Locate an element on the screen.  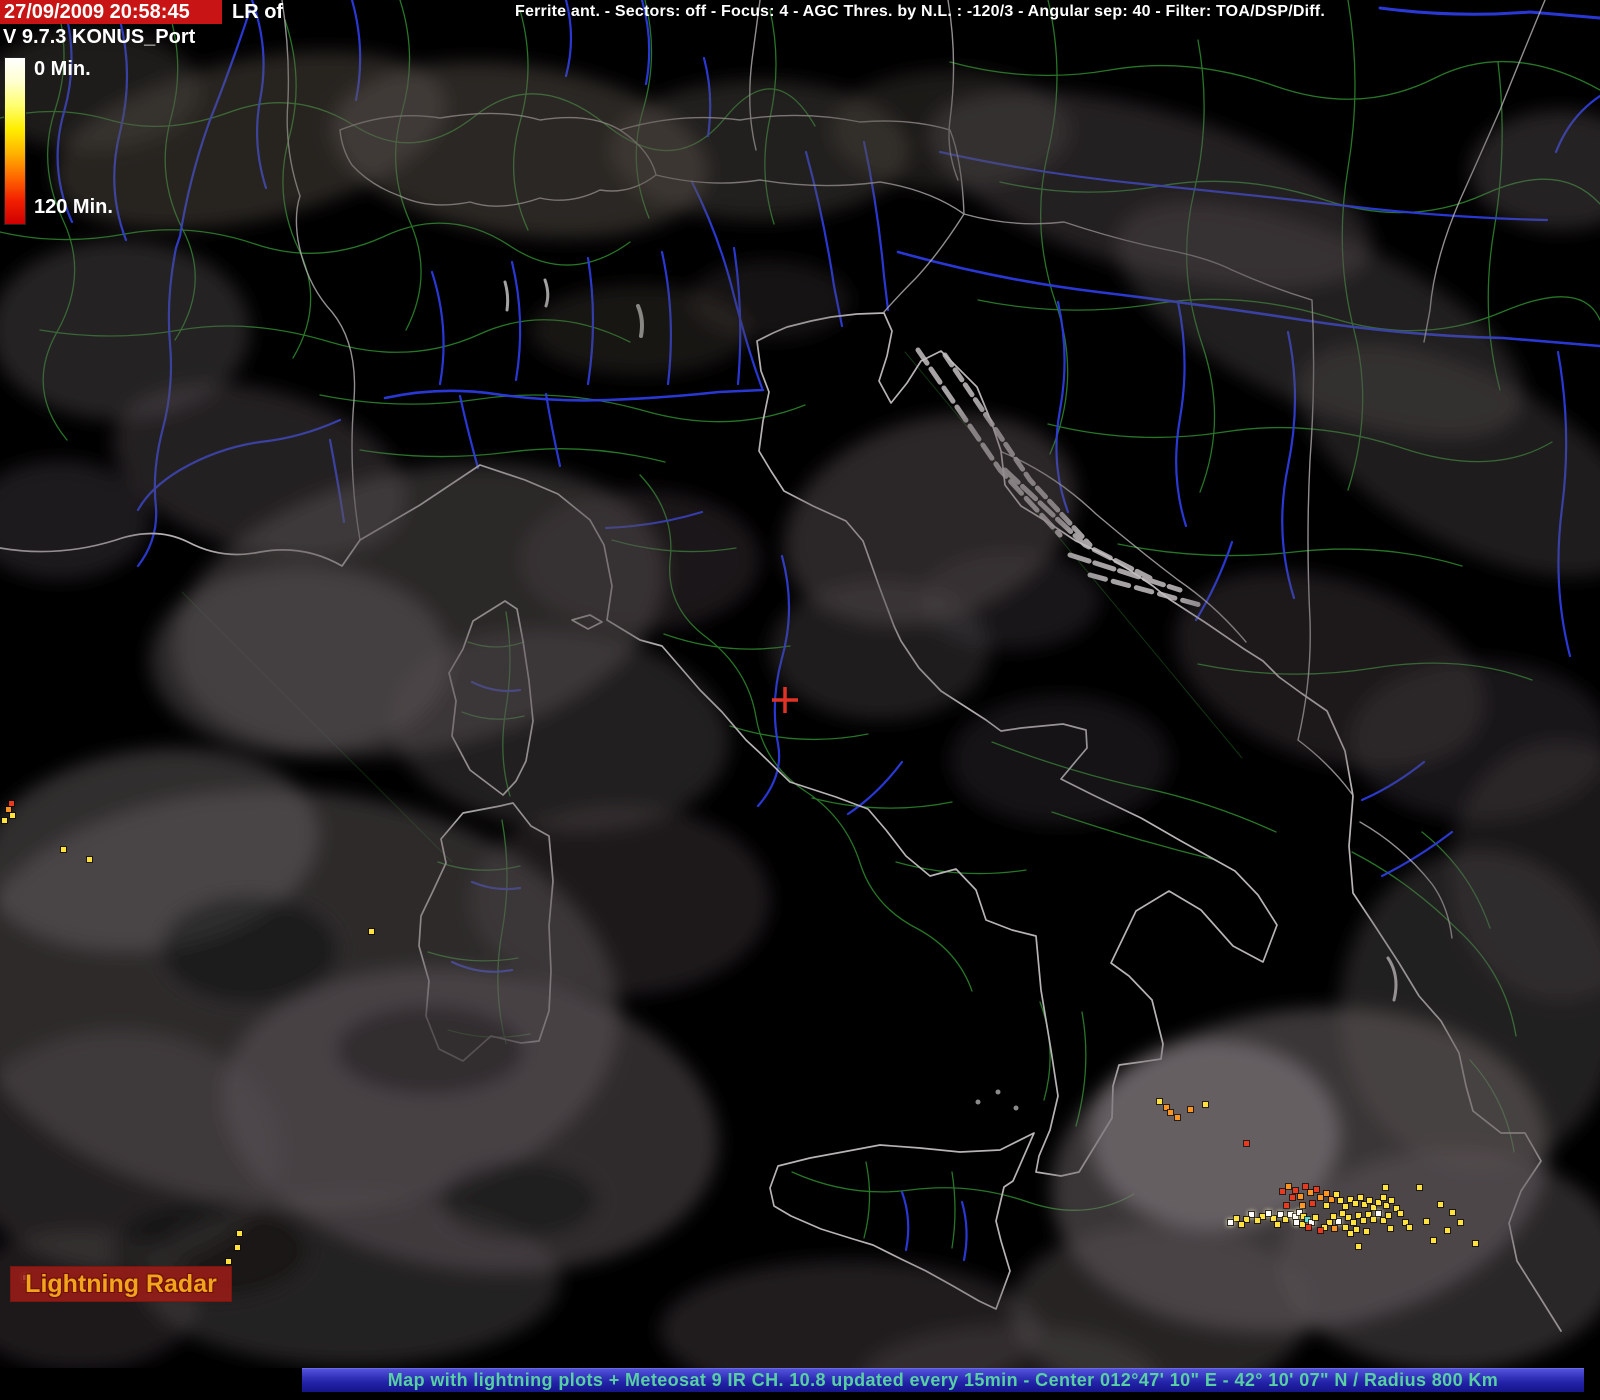
sicily-coastline is located at coordinates (902, 1221).